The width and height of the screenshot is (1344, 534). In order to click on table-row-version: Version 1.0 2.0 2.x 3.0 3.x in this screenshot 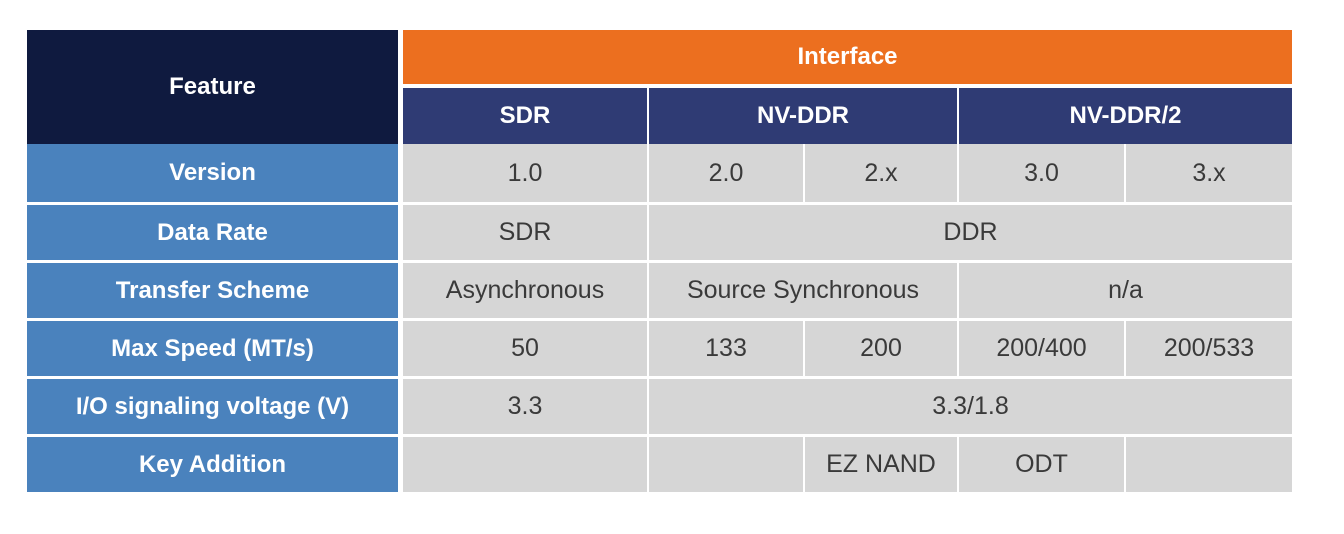, I will do `click(659, 173)`.